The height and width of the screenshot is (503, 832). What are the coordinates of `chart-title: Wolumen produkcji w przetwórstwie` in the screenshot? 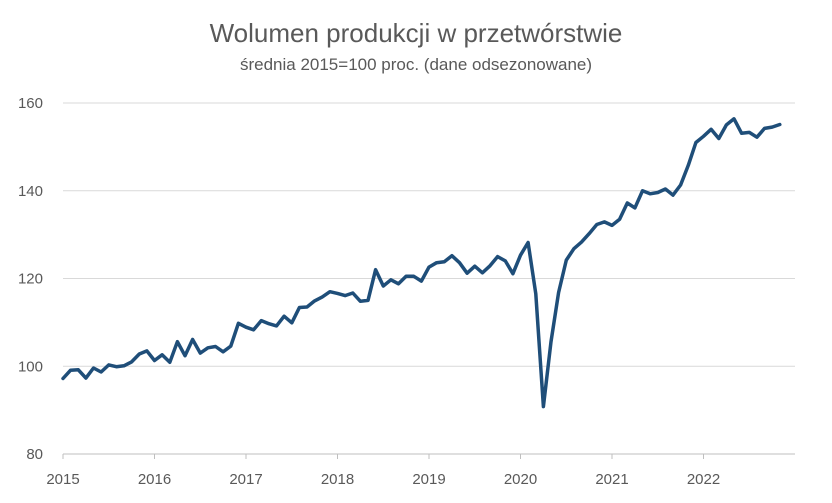 It's located at (416, 33).